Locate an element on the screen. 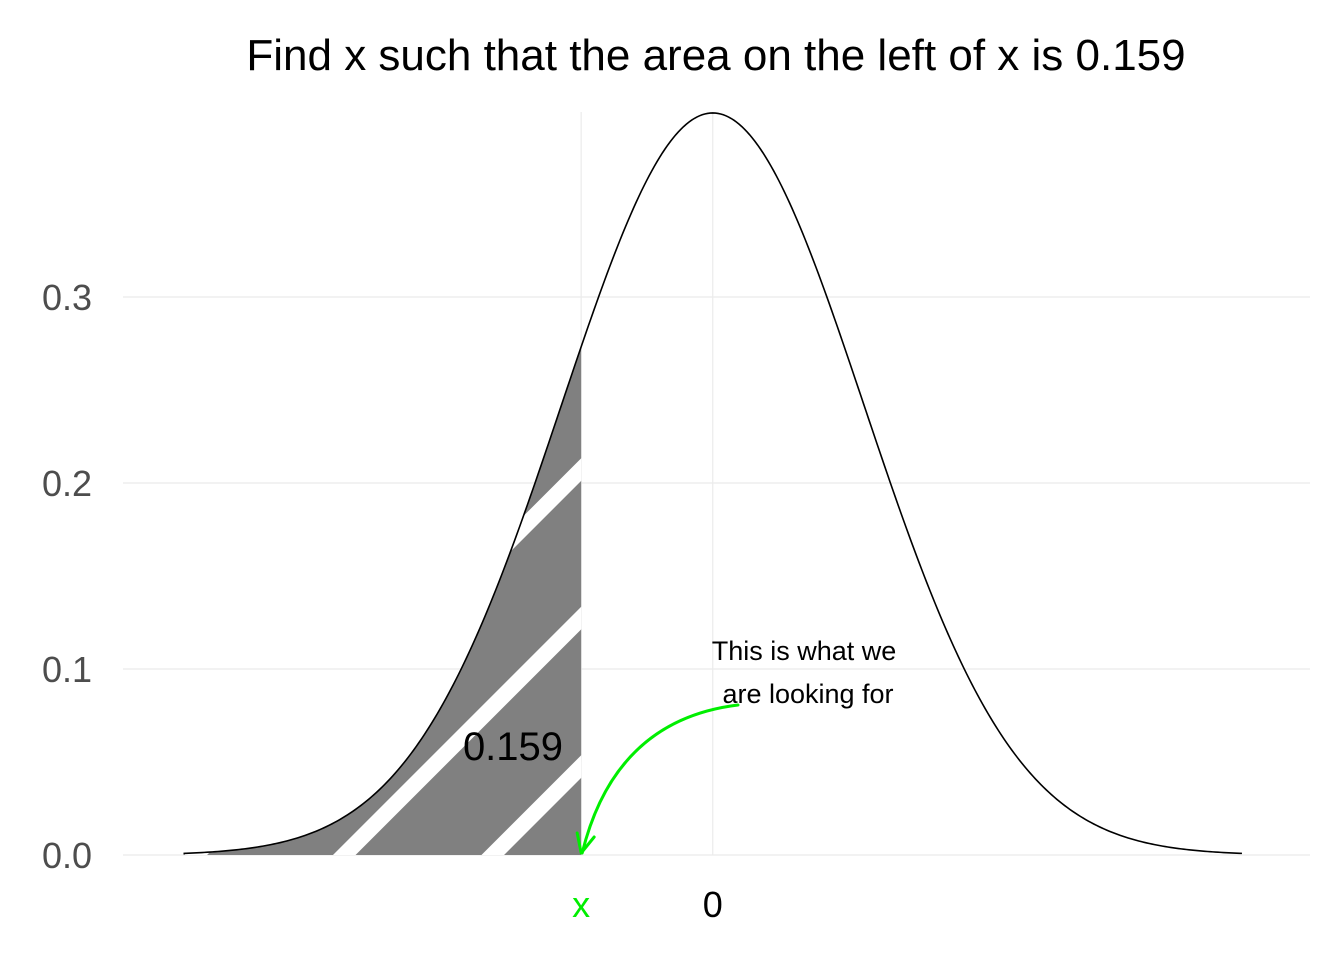  annotation-line-2: are looking for is located at coordinates (807, 694).